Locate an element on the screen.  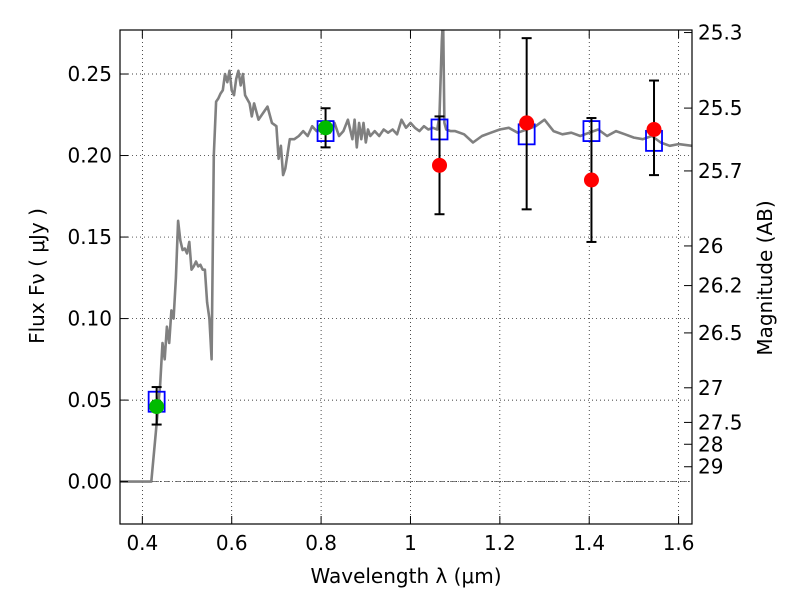
y-axis-label: Flux Fν ( μJy ) is located at coordinates (37, 276).